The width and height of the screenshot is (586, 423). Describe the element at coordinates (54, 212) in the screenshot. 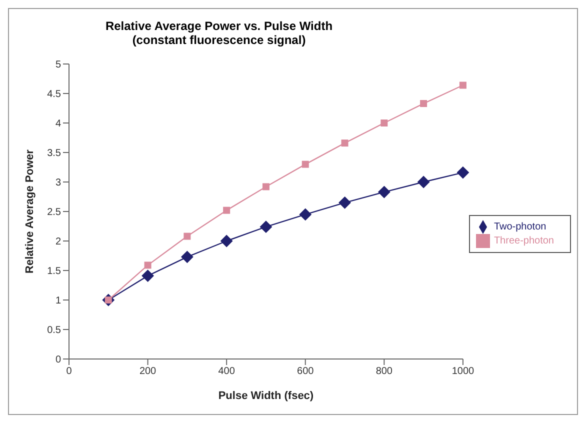

I see `y-tick-label: 2.5` at that location.